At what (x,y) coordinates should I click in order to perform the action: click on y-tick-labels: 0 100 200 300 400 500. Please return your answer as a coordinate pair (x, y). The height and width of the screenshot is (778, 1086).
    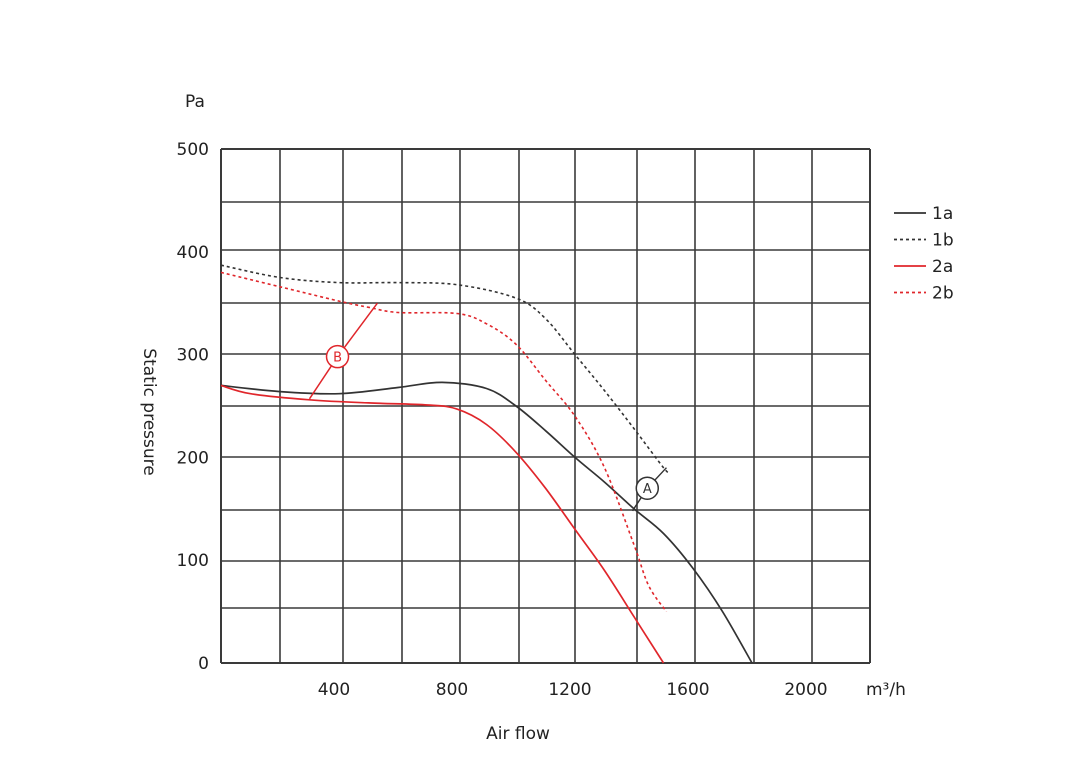
    Looking at the image, I should click on (193, 407).